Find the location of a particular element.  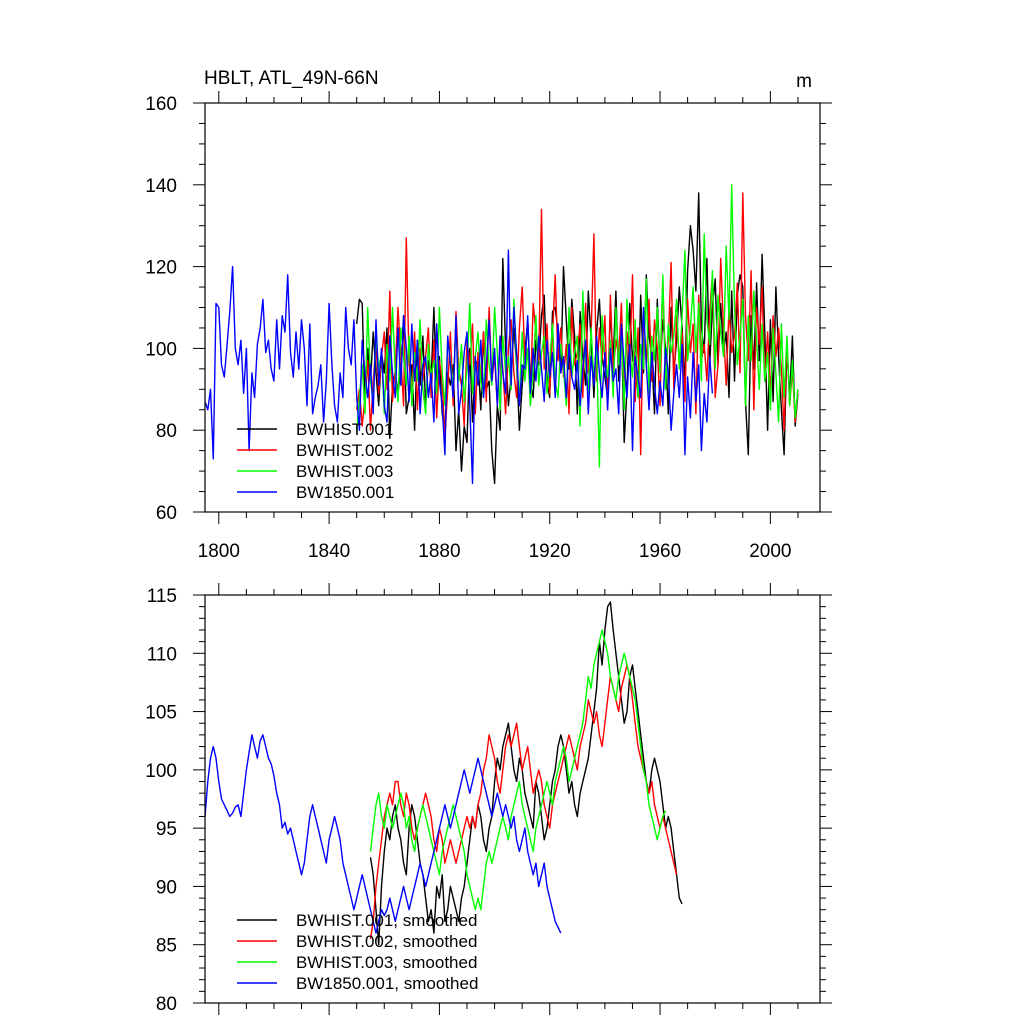

y-tick-label: 60 is located at coordinates (166, 513).